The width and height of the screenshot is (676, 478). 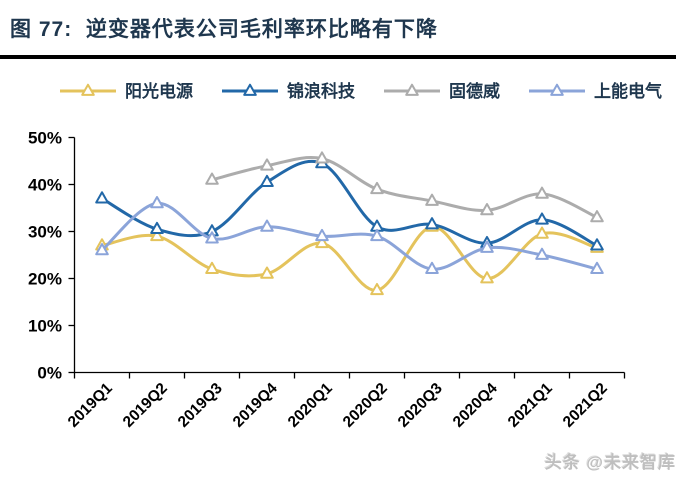 What do you see at coordinates (530, 405) in the screenshot?
I see `x-tick-label: 2021Q1` at bounding box center [530, 405].